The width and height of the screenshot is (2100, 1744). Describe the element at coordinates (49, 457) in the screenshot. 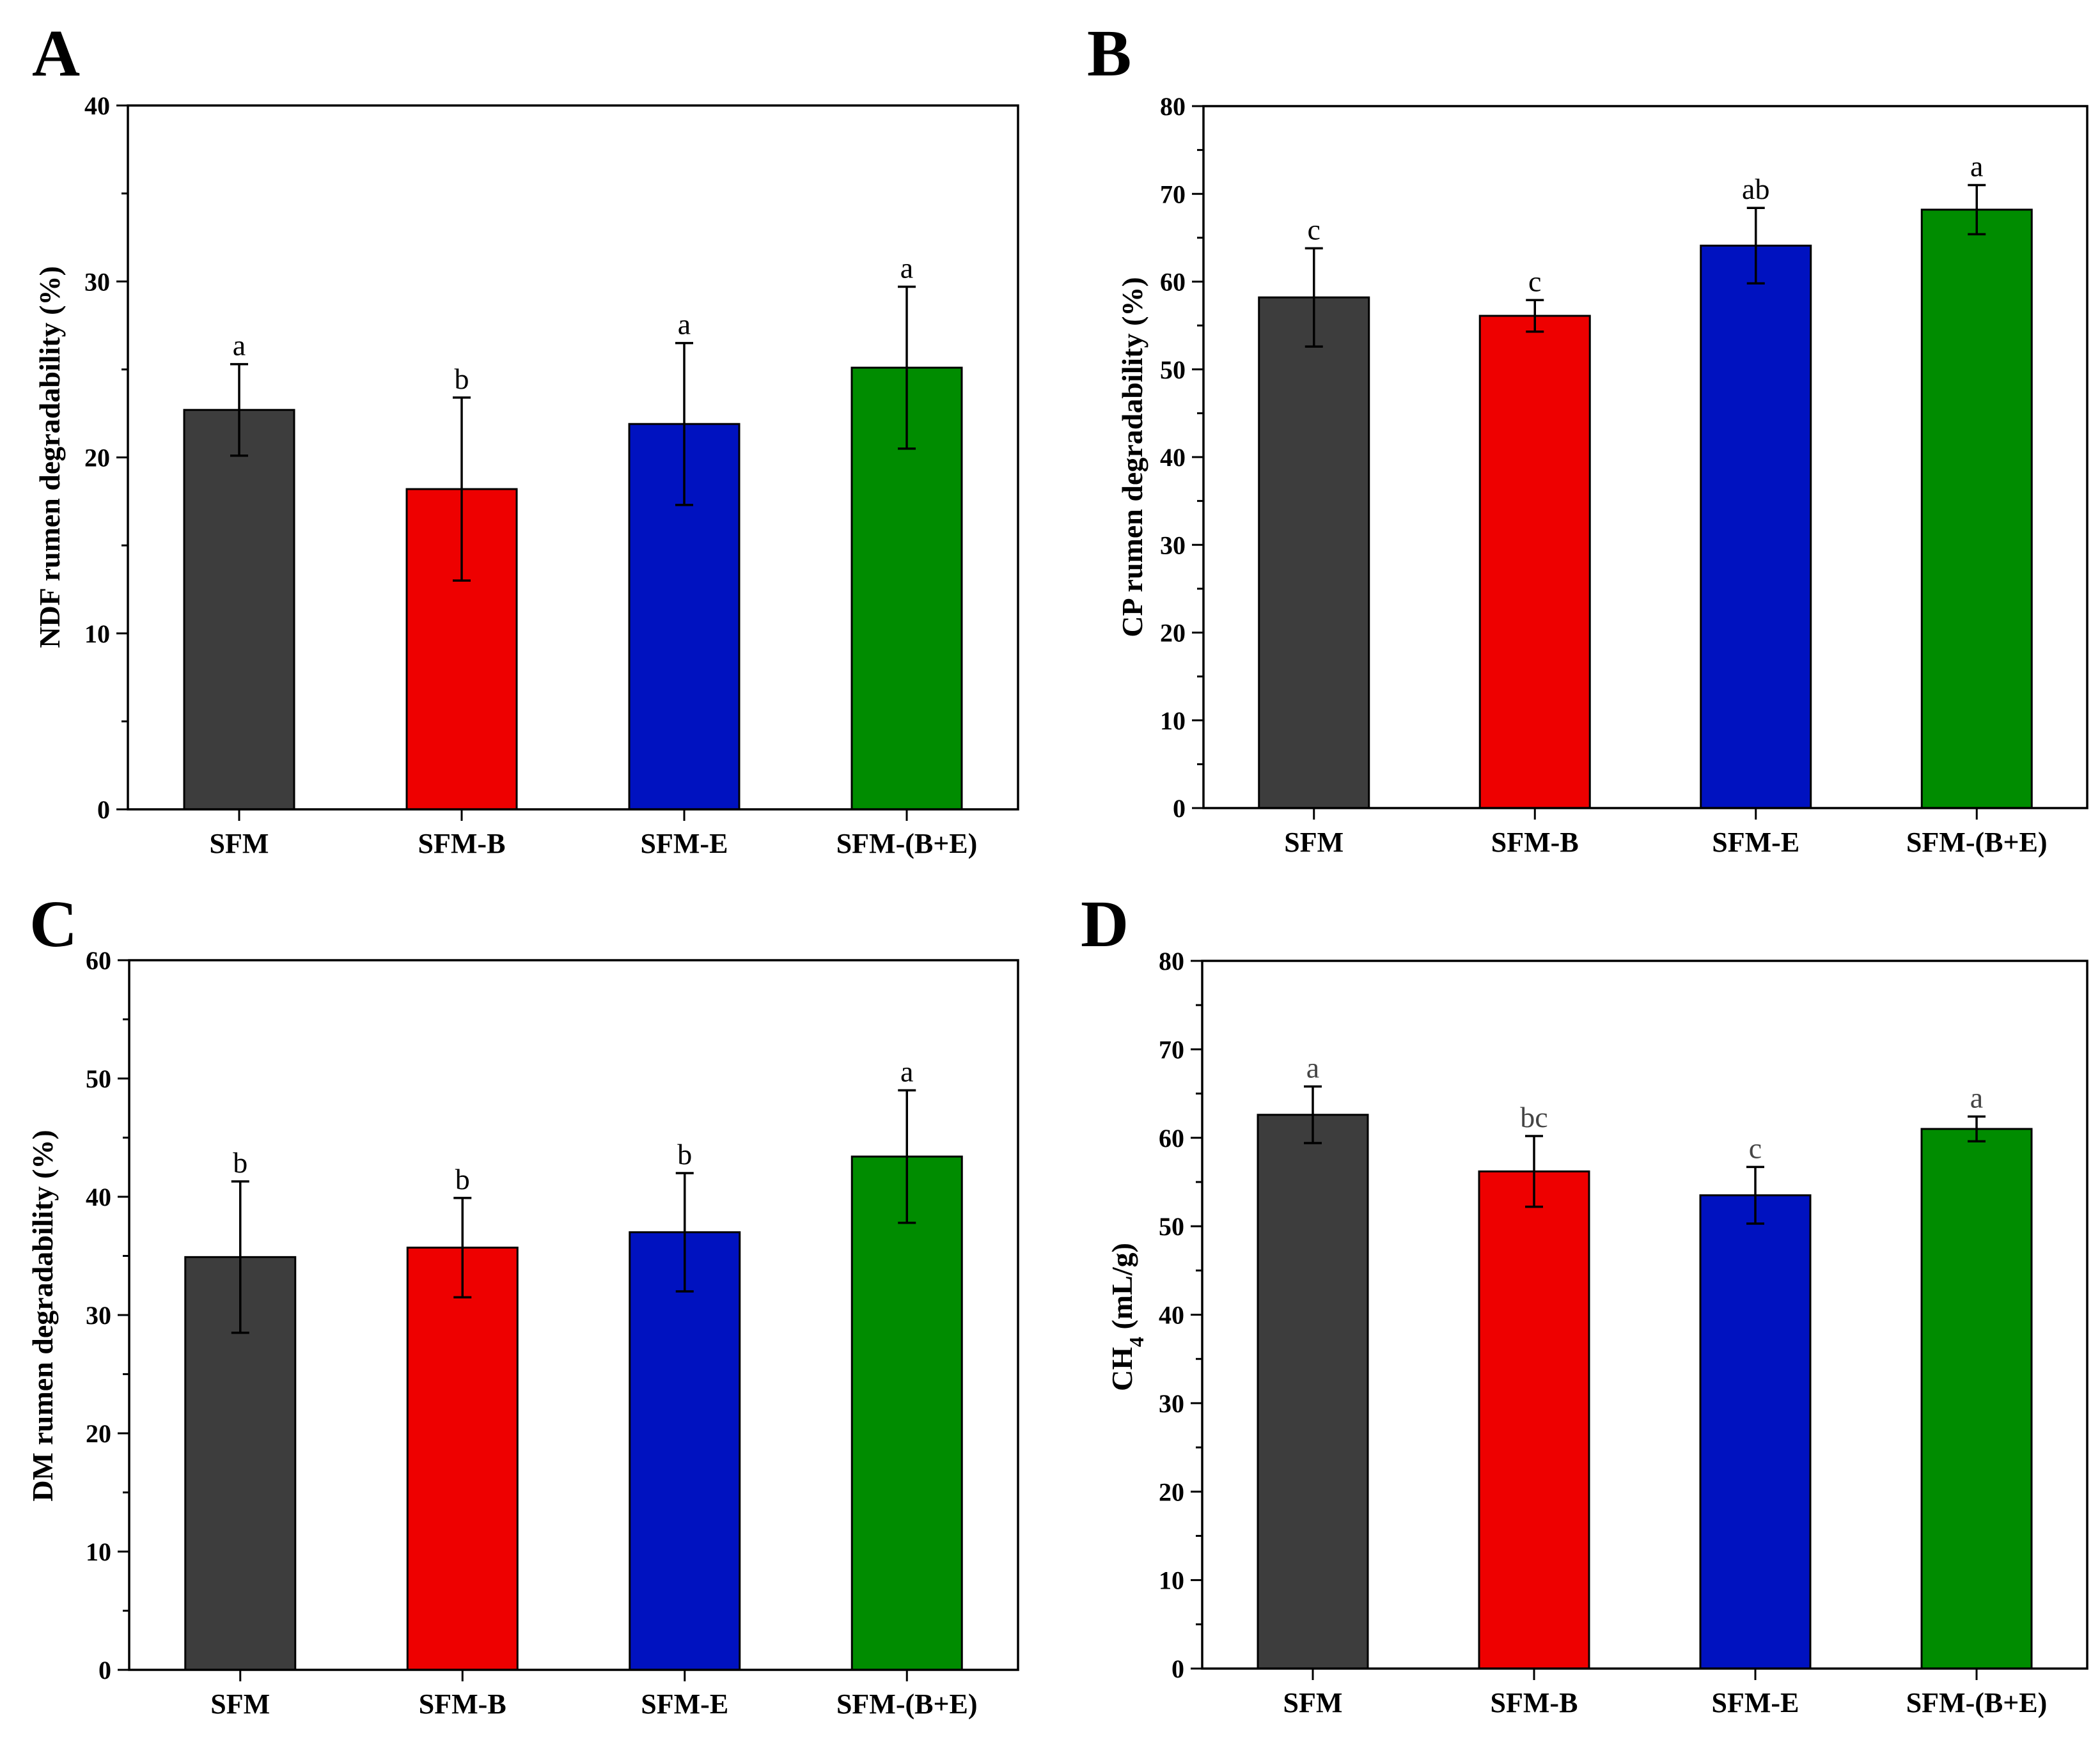

I see `y-axis-title-a: NDF rumen degradability (%)` at that location.